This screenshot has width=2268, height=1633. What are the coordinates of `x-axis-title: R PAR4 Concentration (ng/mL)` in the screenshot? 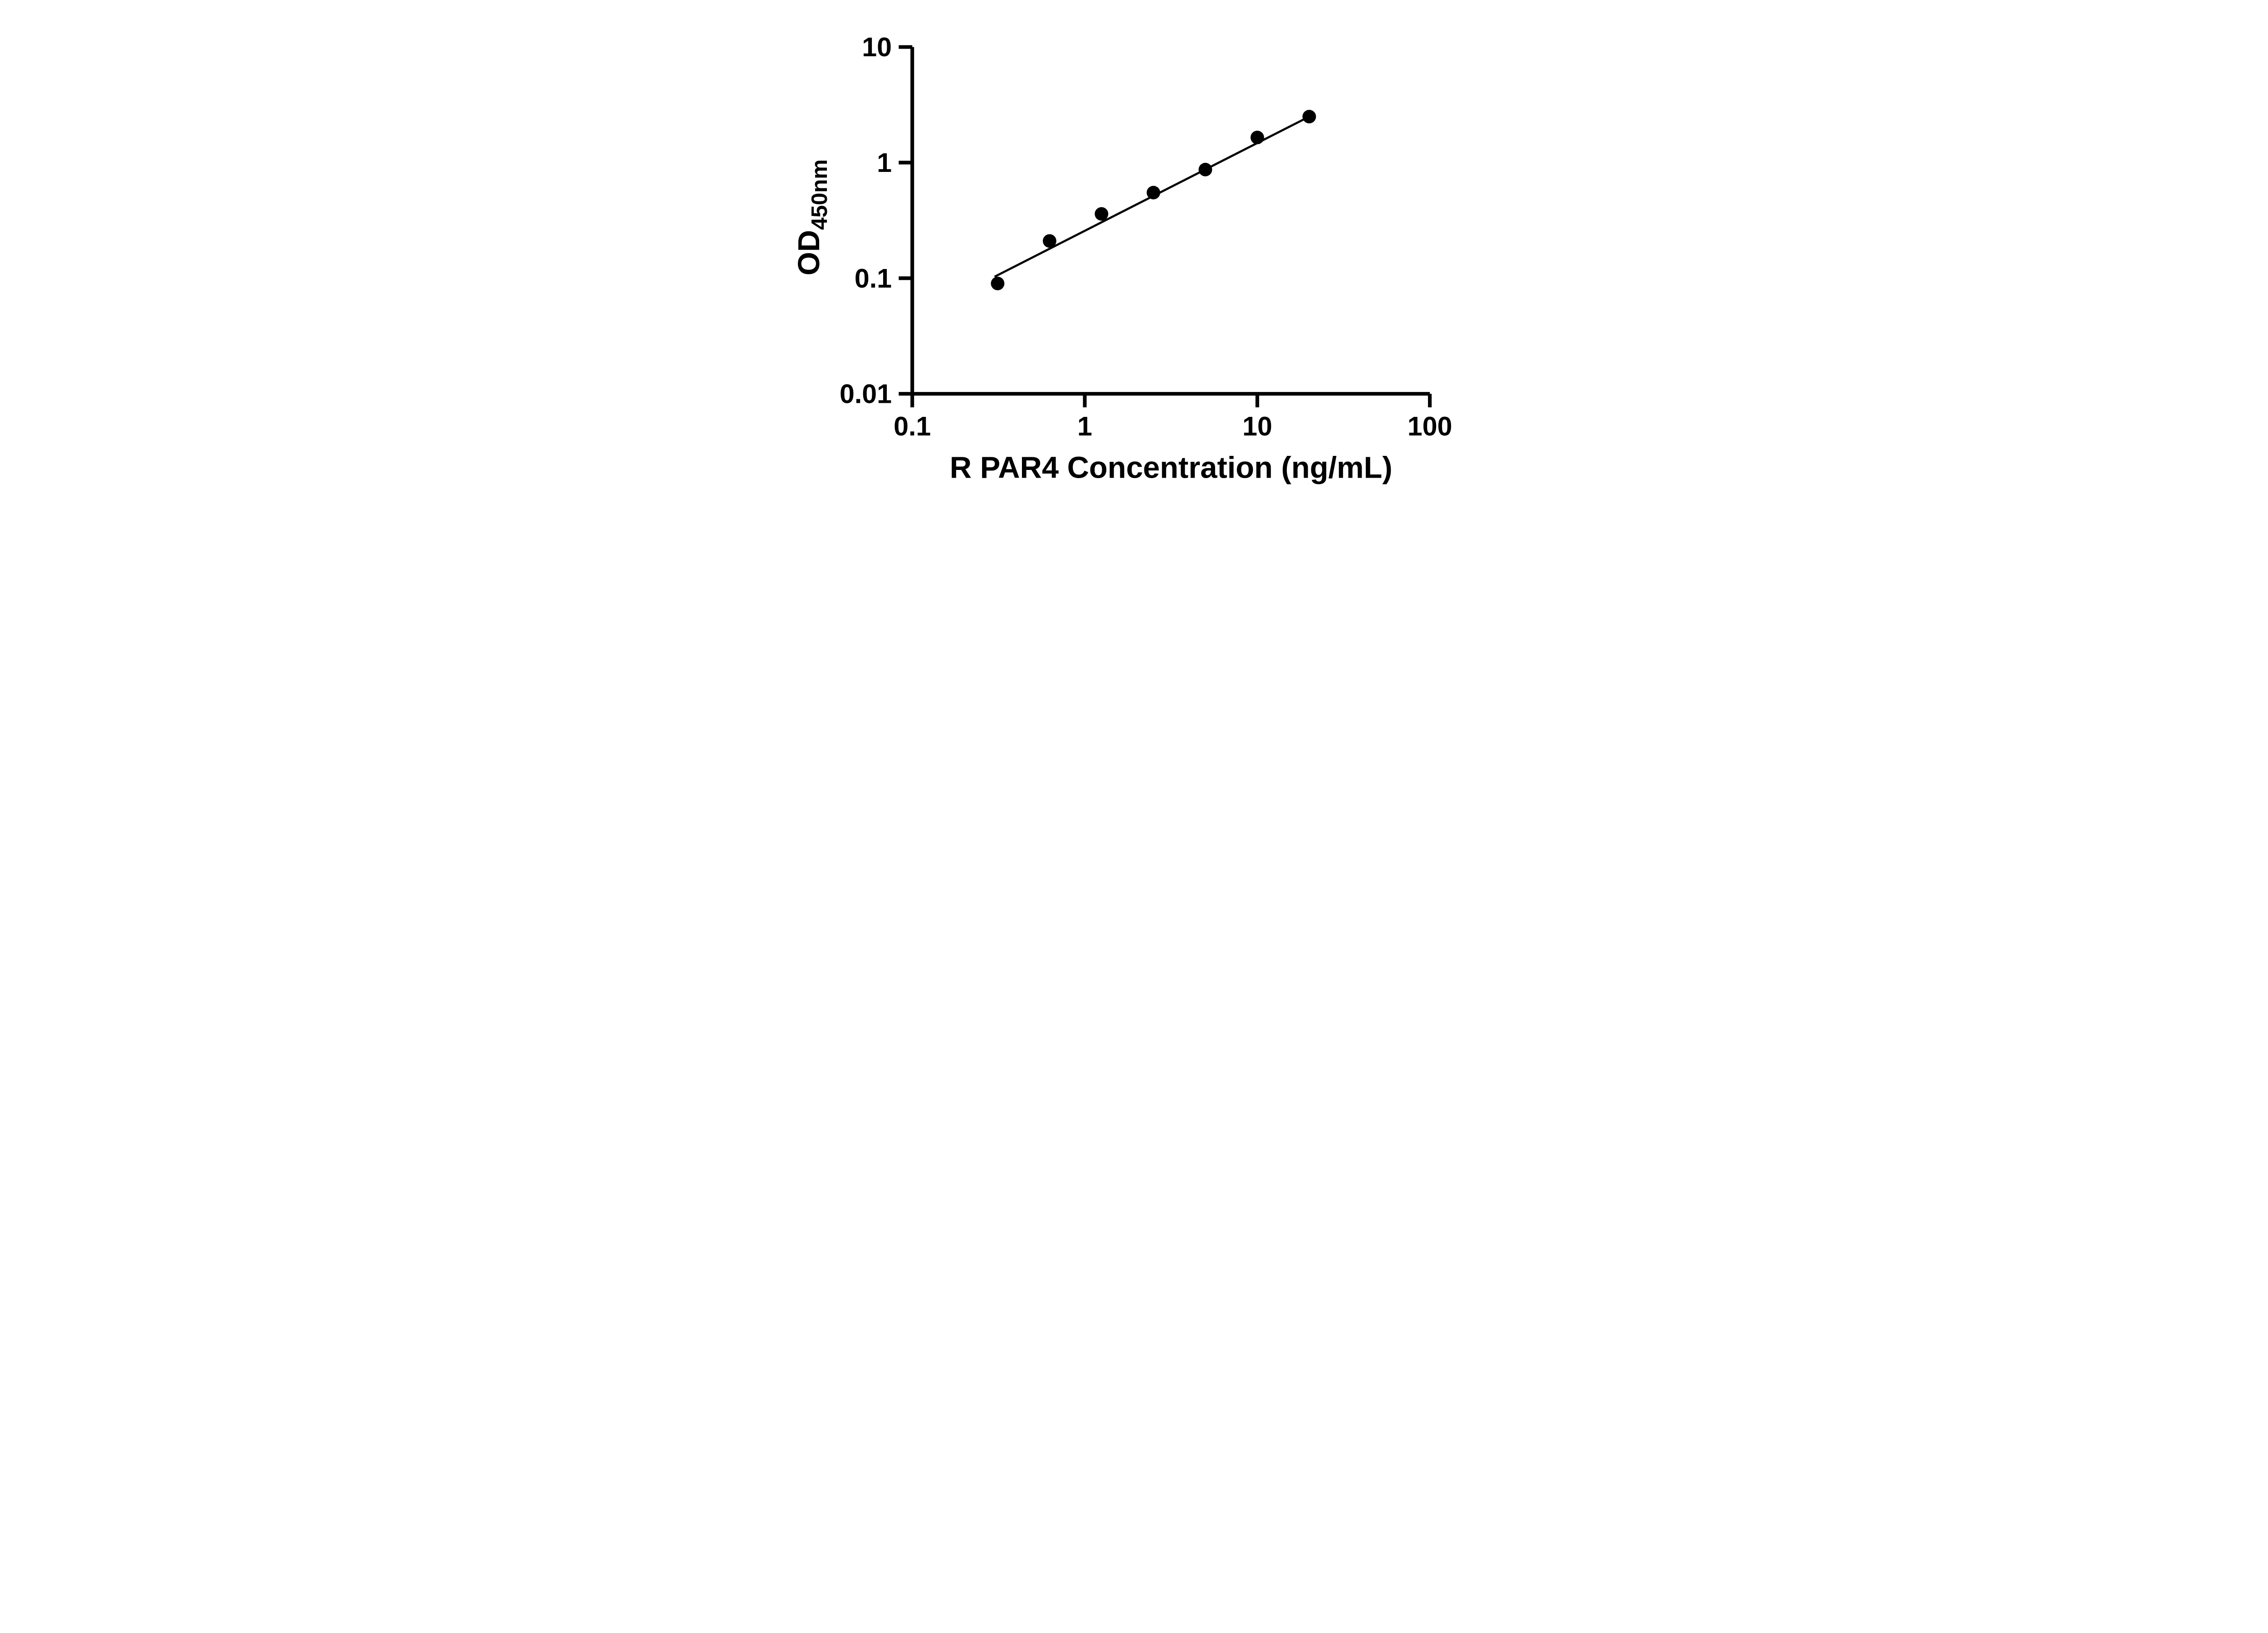 It's located at (1171, 467).